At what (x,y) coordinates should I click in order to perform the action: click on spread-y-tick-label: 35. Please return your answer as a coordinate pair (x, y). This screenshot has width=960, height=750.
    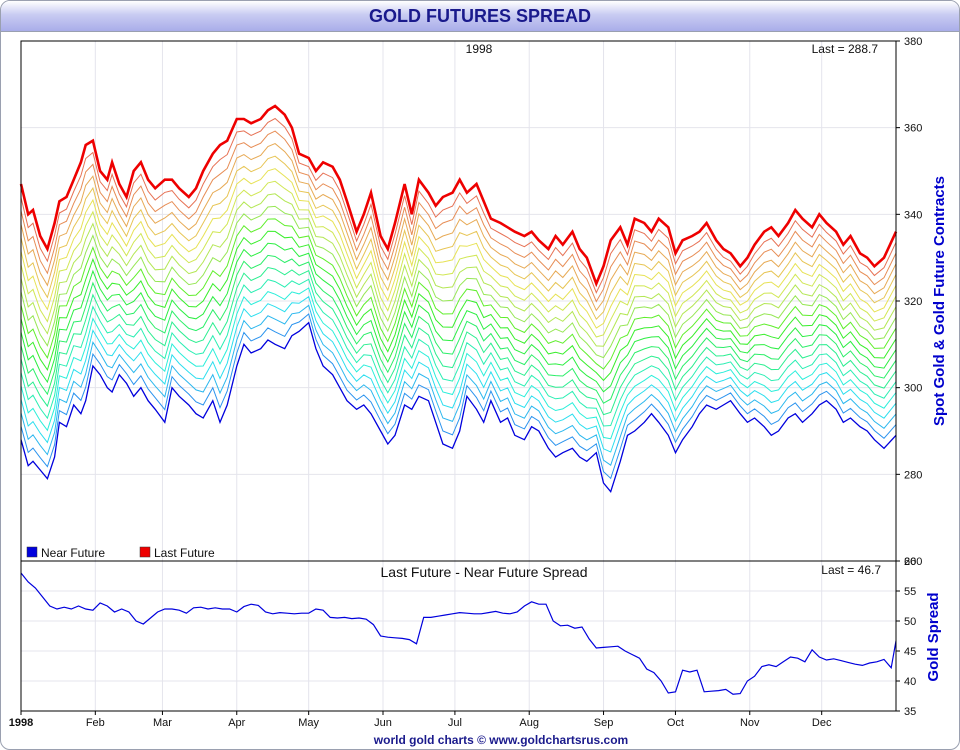
    Looking at the image, I should click on (910, 712).